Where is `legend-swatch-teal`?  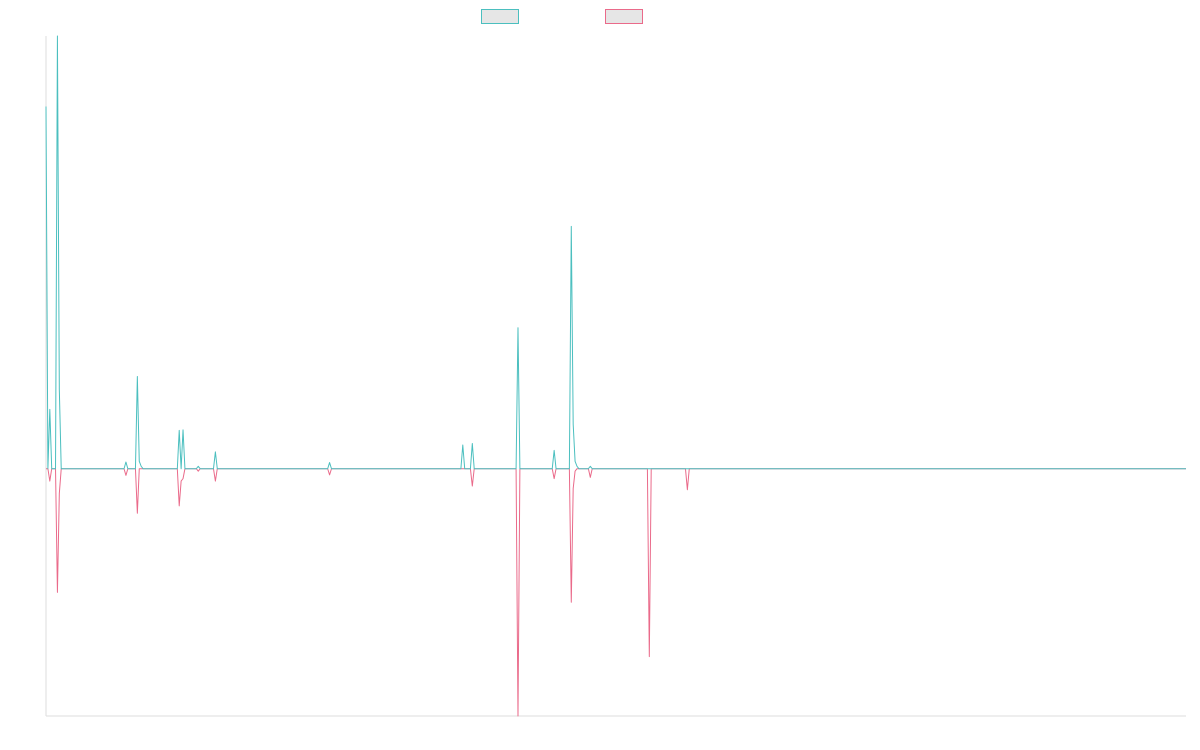
legend-swatch-teal is located at coordinates (500, 16).